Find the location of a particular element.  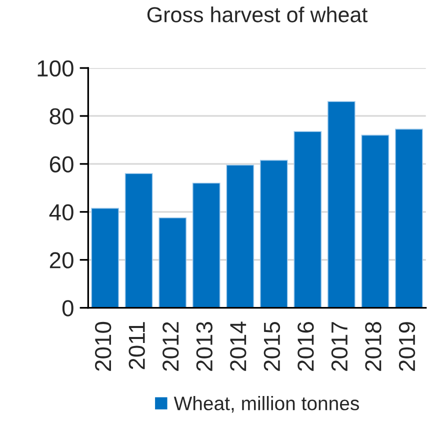

y-tick-label: 40 is located at coordinates (61, 212).